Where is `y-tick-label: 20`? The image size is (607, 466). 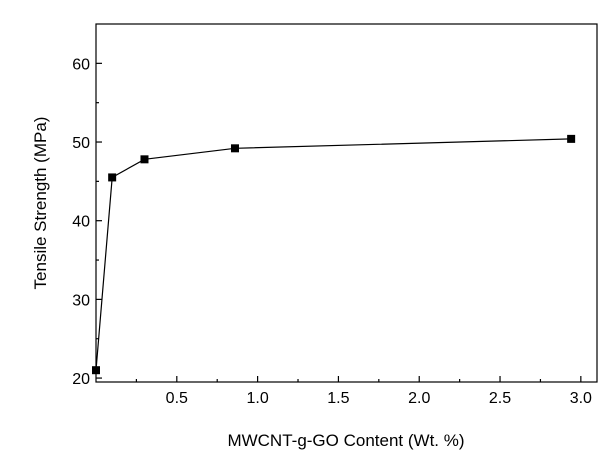 y-tick-label: 20 is located at coordinates (81, 379).